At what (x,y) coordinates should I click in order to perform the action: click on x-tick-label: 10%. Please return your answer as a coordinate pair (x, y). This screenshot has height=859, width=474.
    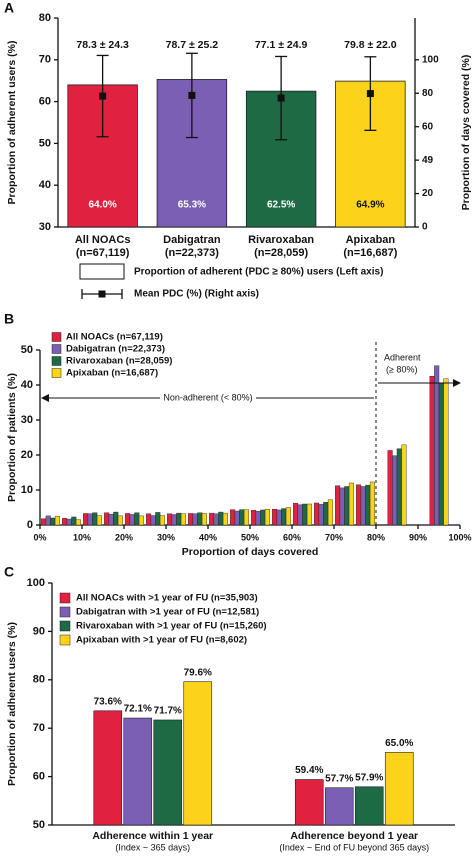
    Looking at the image, I should click on (82, 537).